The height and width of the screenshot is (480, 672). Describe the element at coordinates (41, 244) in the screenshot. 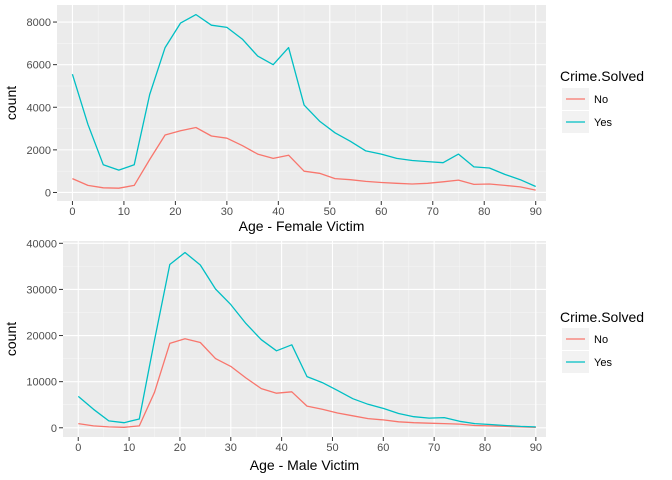

I see `y-tick-label: 40000` at that location.